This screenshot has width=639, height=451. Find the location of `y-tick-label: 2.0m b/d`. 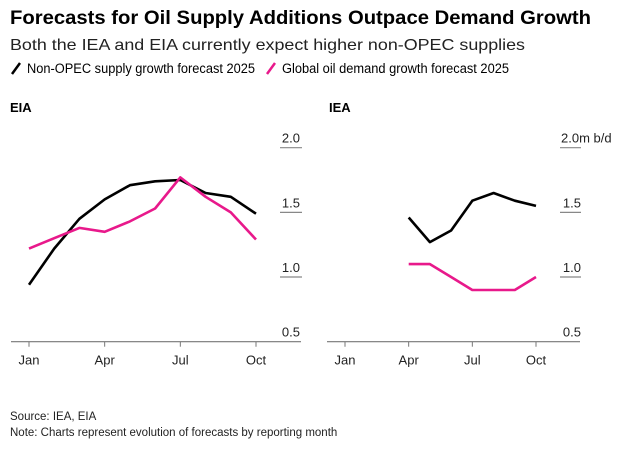

y-tick-label: 2.0m b/d is located at coordinates (586, 138).